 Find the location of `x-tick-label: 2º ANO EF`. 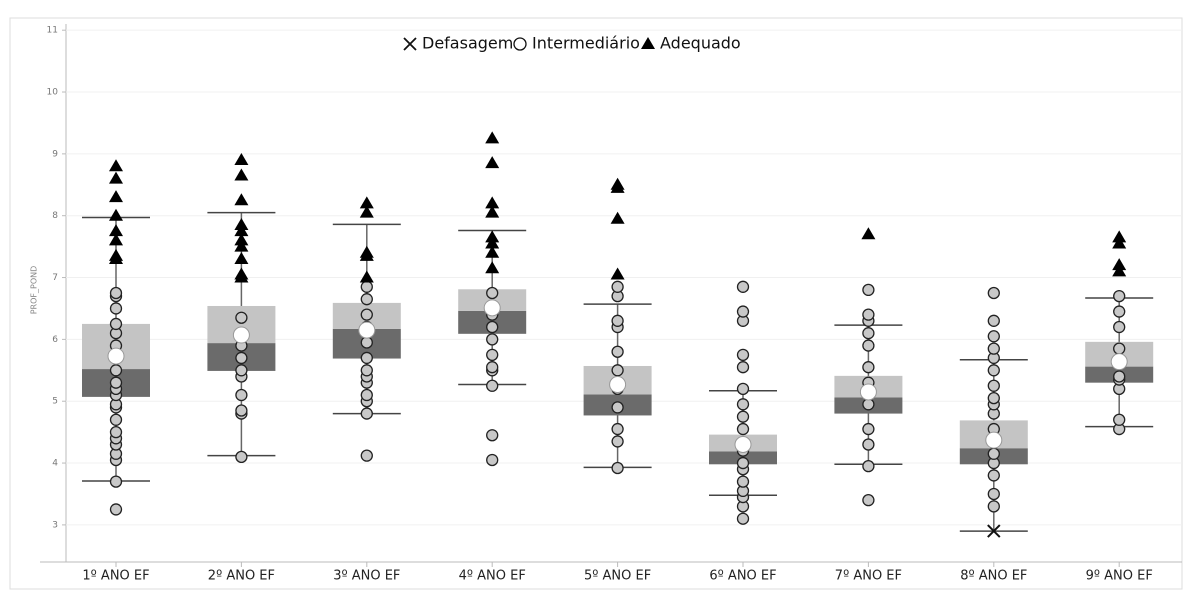

x-tick-label: 2º ANO EF is located at coordinates (241, 576).